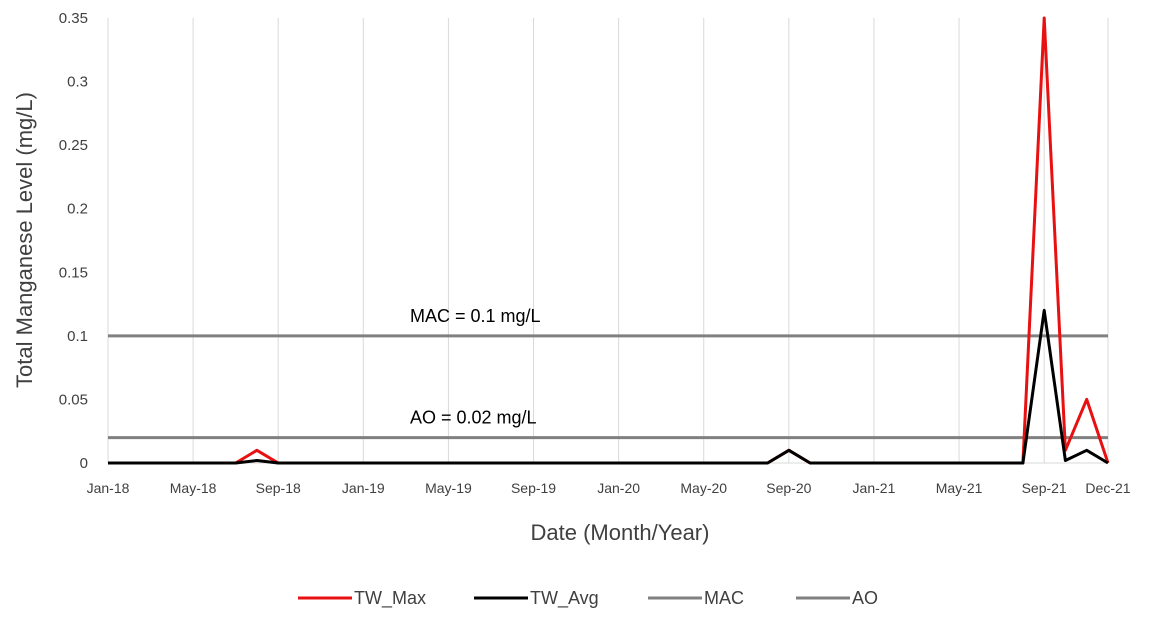 The image size is (1165, 617). I want to click on y-tick-label: 0.1, so click(77, 336).